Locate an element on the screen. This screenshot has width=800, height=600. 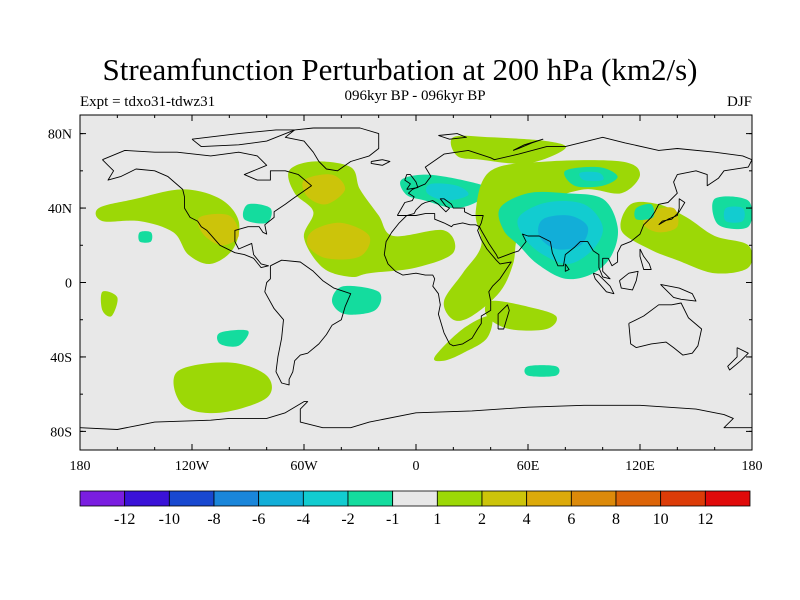
coastline-svalbard is located at coordinates (452, 136).